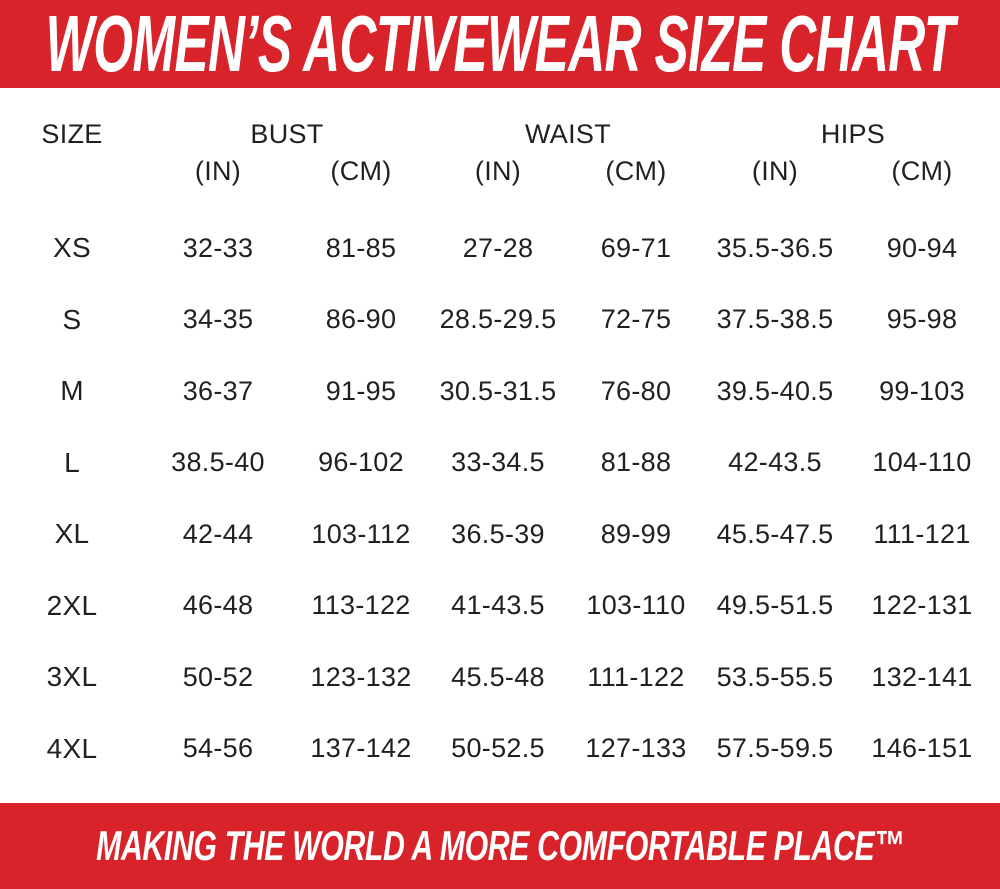  I want to click on hips-in-value: 53.5-55.5, so click(775, 676).